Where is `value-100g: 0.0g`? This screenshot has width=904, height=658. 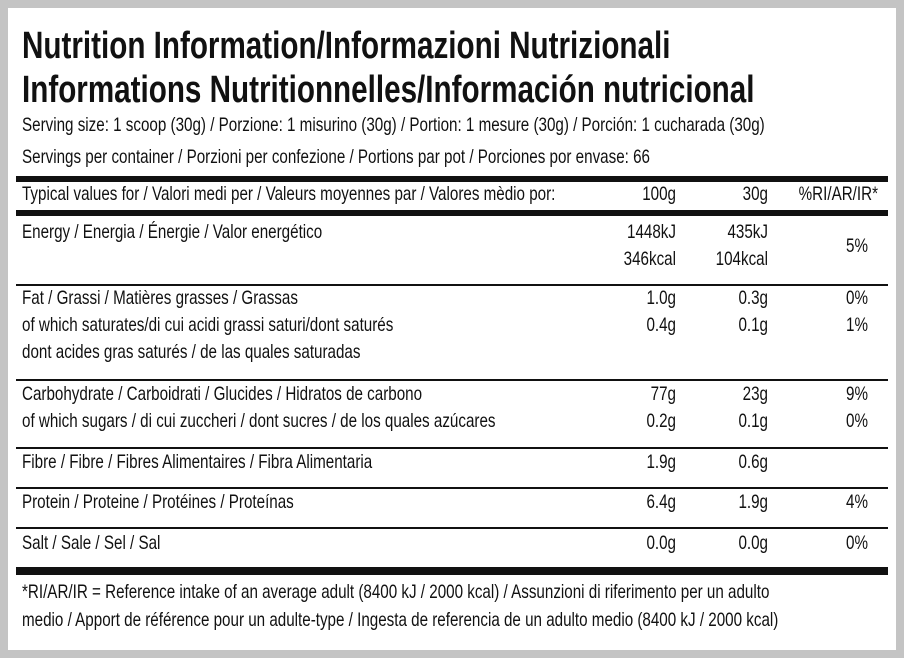 value-100g: 0.0g is located at coordinates (661, 542).